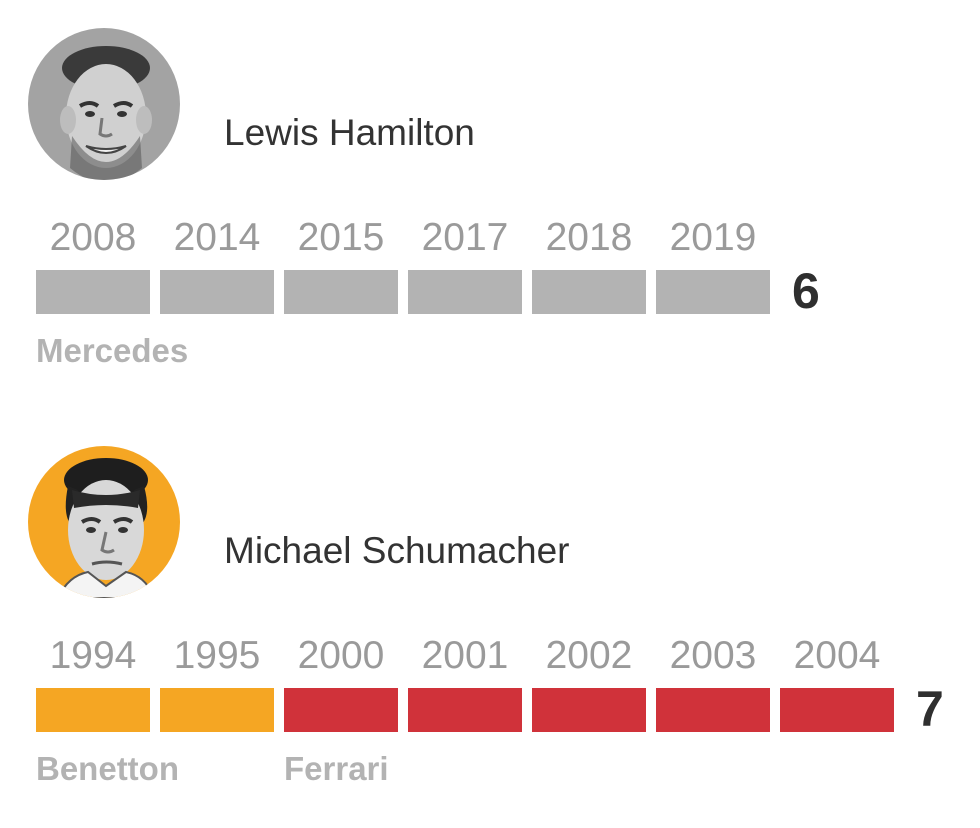  Describe the element at coordinates (589, 655) in the screenshot. I see `year-label: 2002` at that location.